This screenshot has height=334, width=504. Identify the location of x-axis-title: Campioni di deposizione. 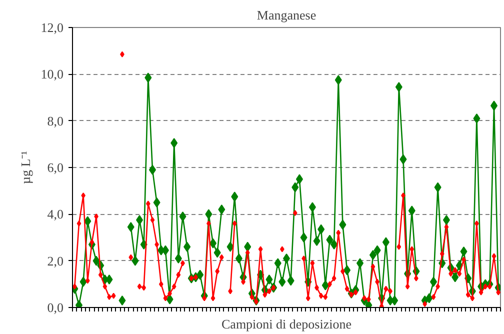
(287, 324).